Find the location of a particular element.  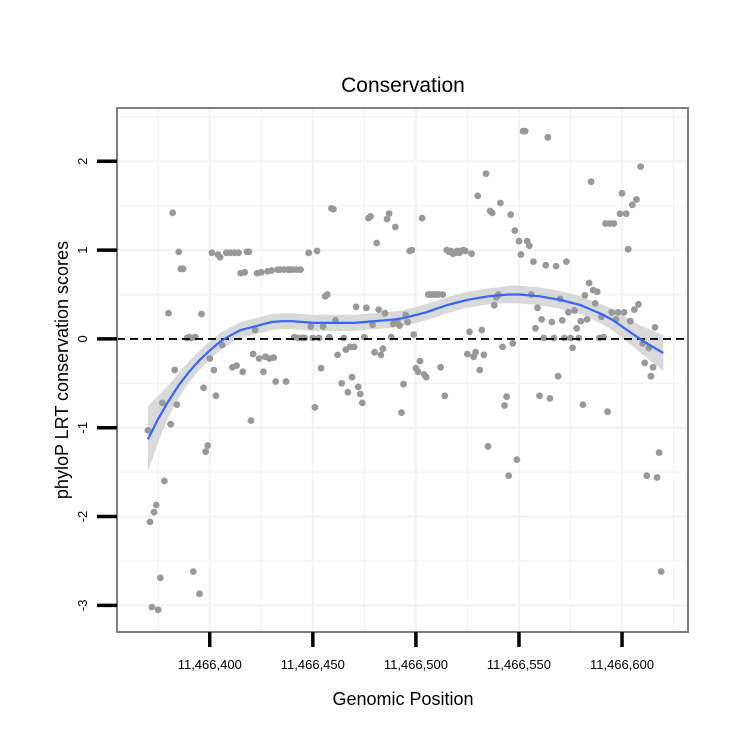

y-tick-label: -3 is located at coordinates (82, 606).